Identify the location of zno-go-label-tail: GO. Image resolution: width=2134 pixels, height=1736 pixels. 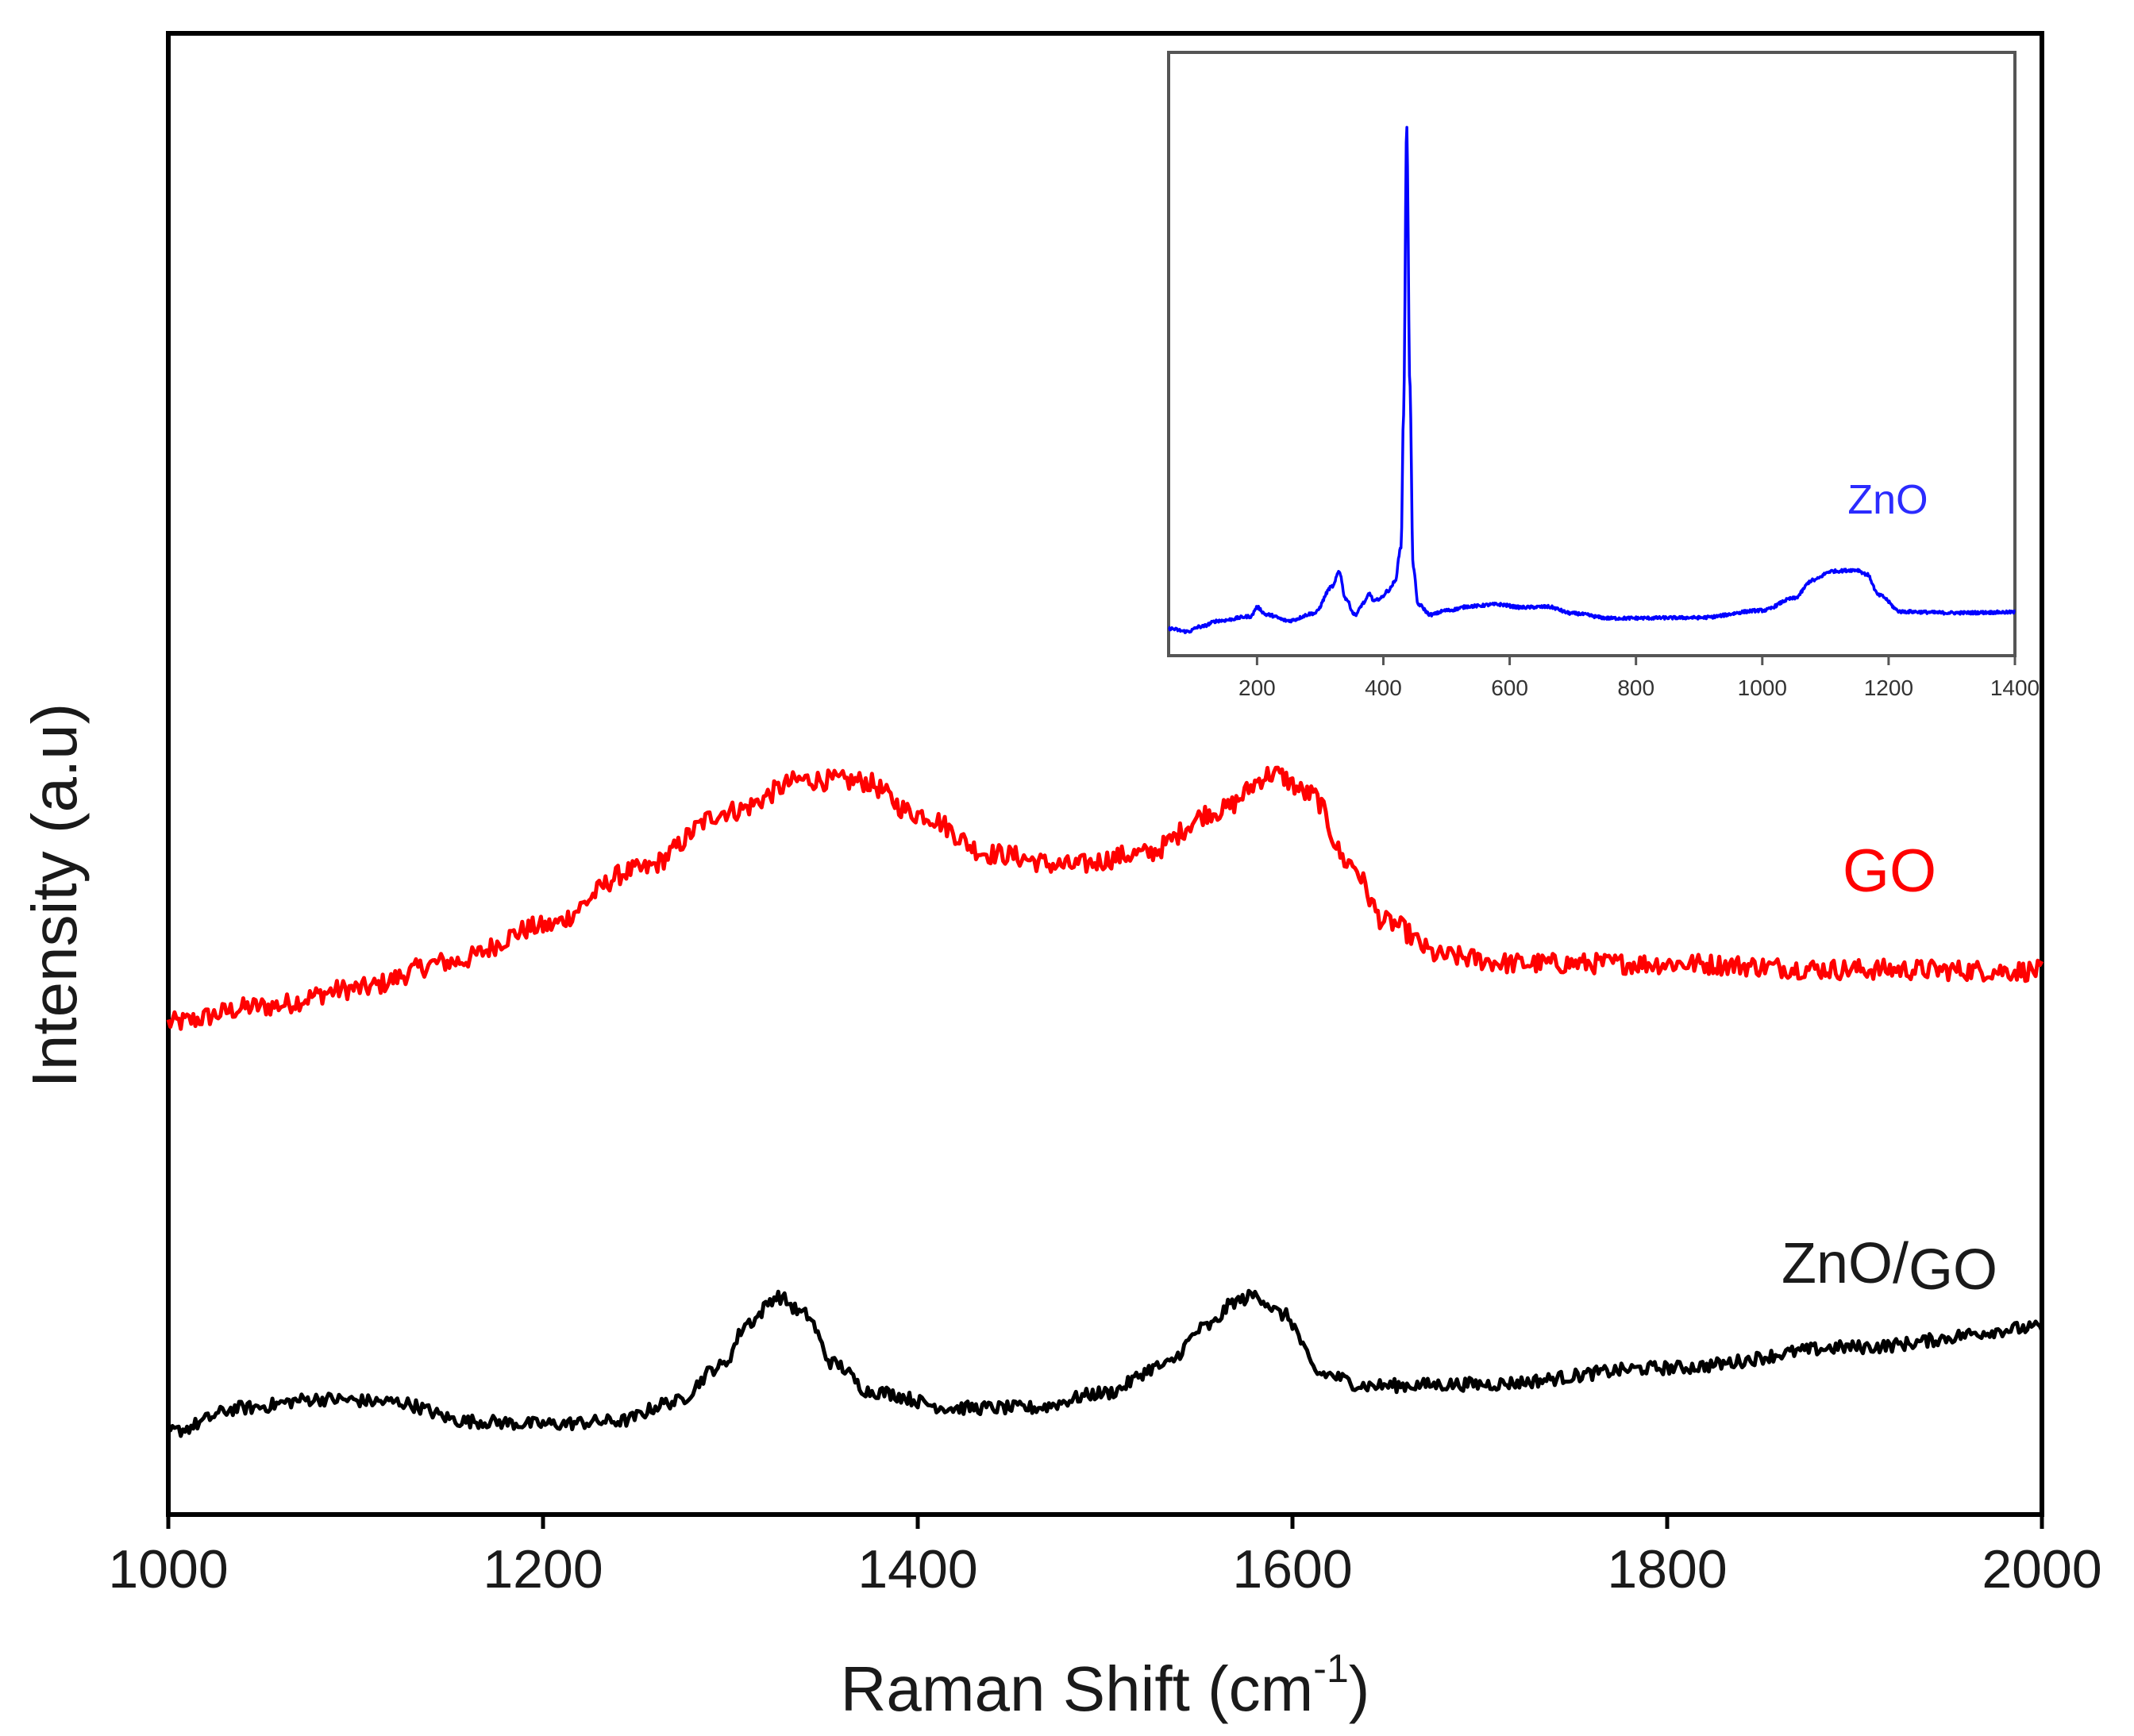
(1953, 1270).